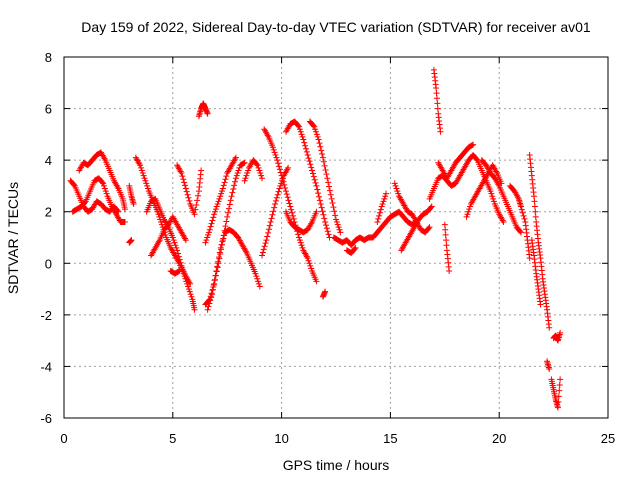  What do you see at coordinates (48, 109) in the screenshot?
I see `y-tick-label: 6` at bounding box center [48, 109].